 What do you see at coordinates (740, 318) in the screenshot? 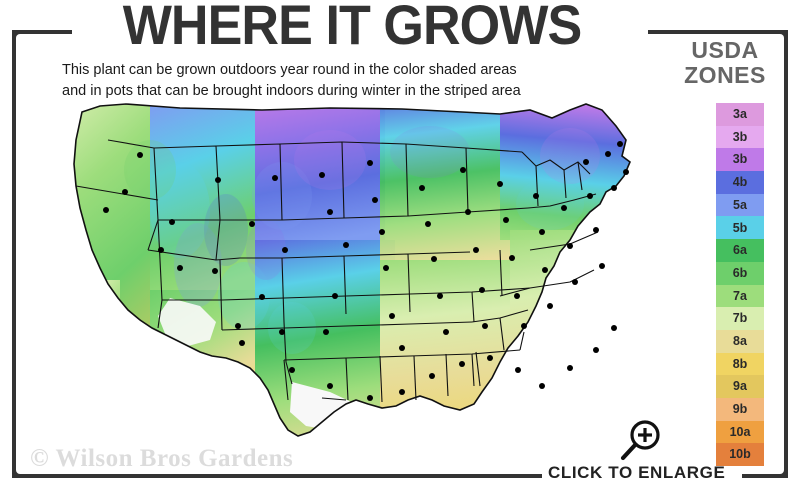
I see `legend-swatch-7b-9: 7b` at bounding box center [740, 318].